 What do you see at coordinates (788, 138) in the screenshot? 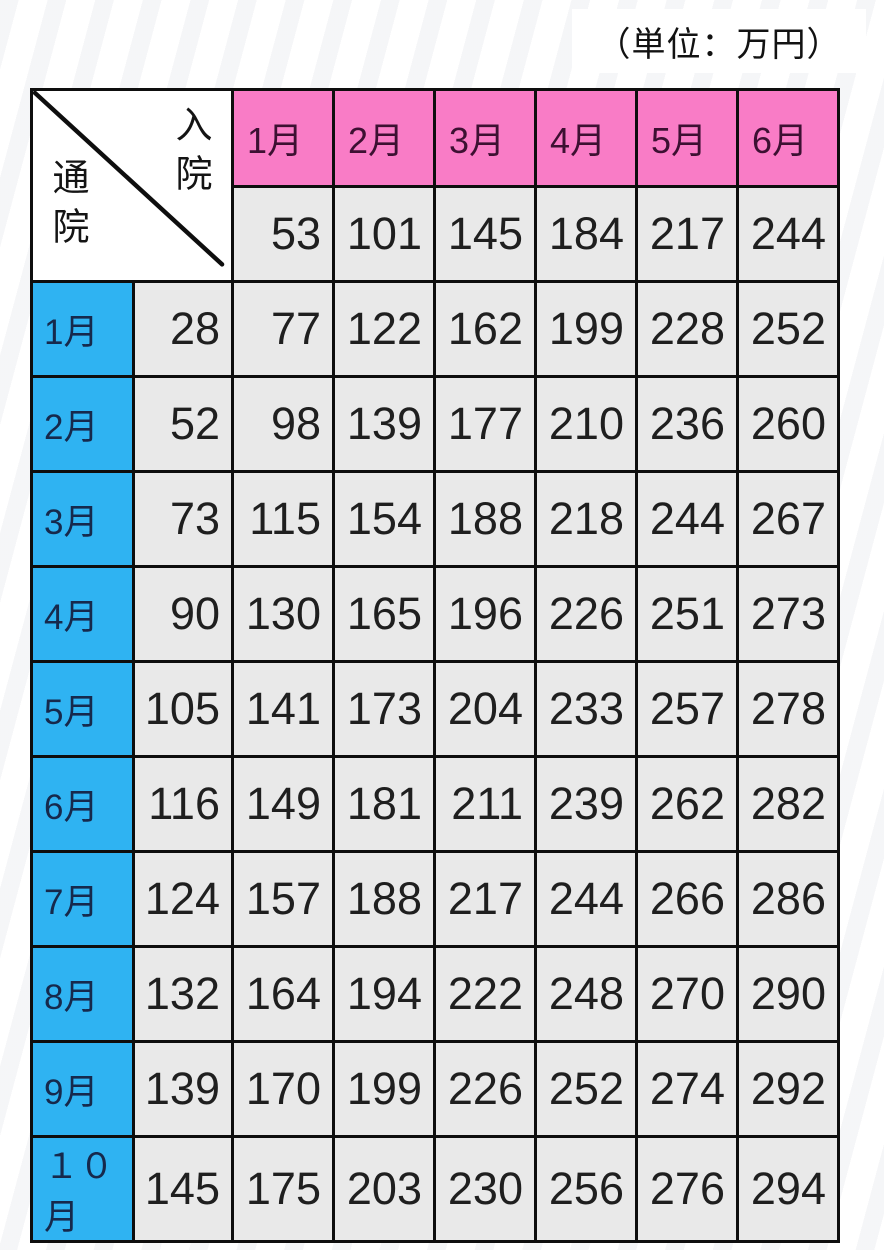
I see `month-header: 6月` at bounding box center [788, 138].